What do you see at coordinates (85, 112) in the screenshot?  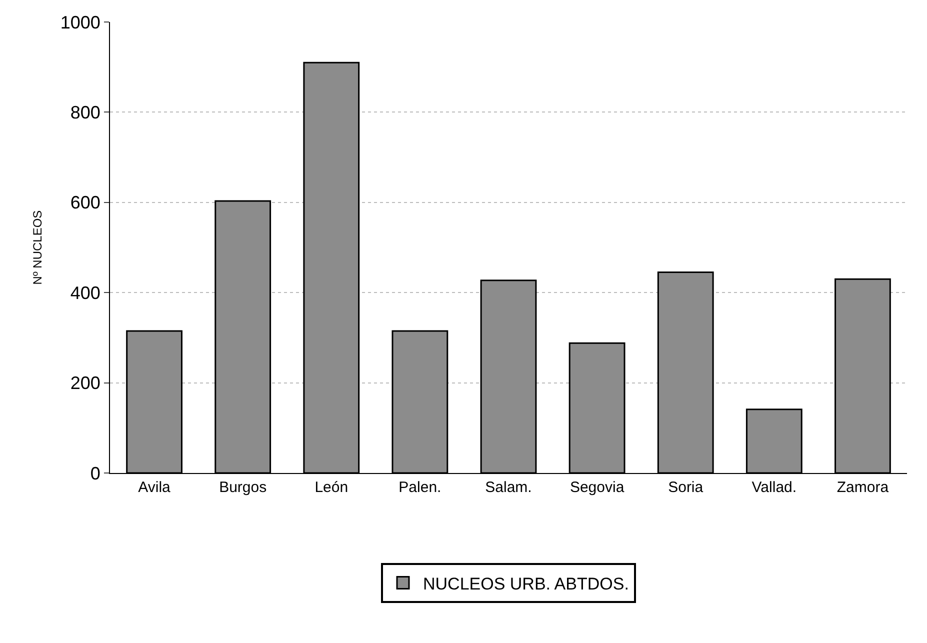 I see `y-tick-label: 800` at bounding box center [85, 112].